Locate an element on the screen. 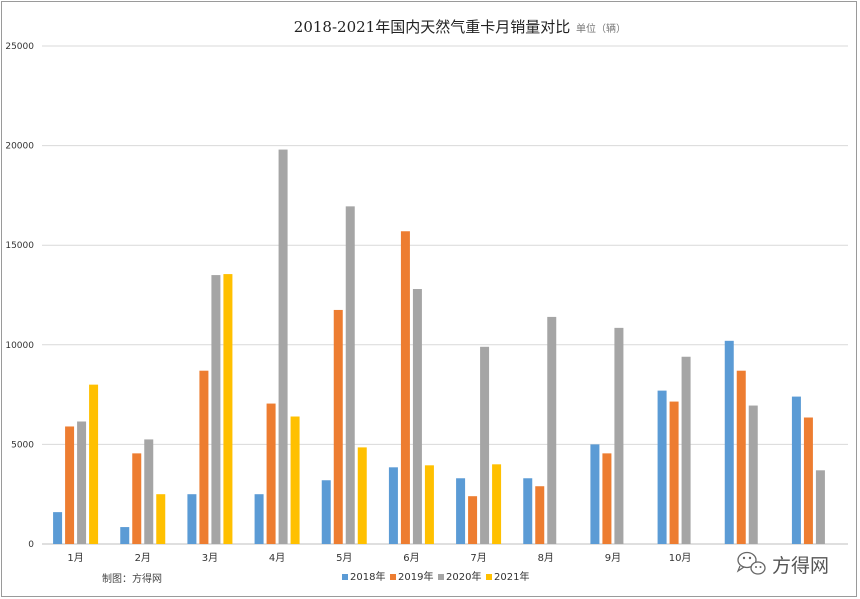 This screenshot has height=599, width=860. y-tick-label: 20000 is located at coordinates (19, 147).